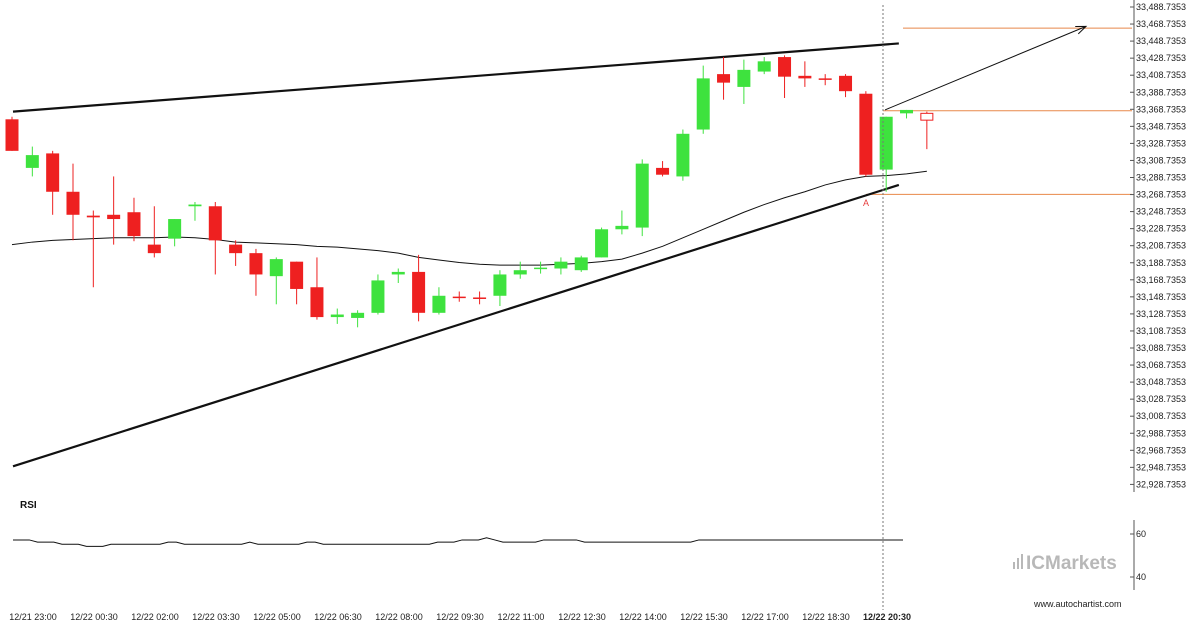 Image resolution: width=1200 pixels, height=635 pixels. Describe the element at coordinates (582, 617) in the screenshot. I see `time-tick-label: 12/22 12:30` at that location.